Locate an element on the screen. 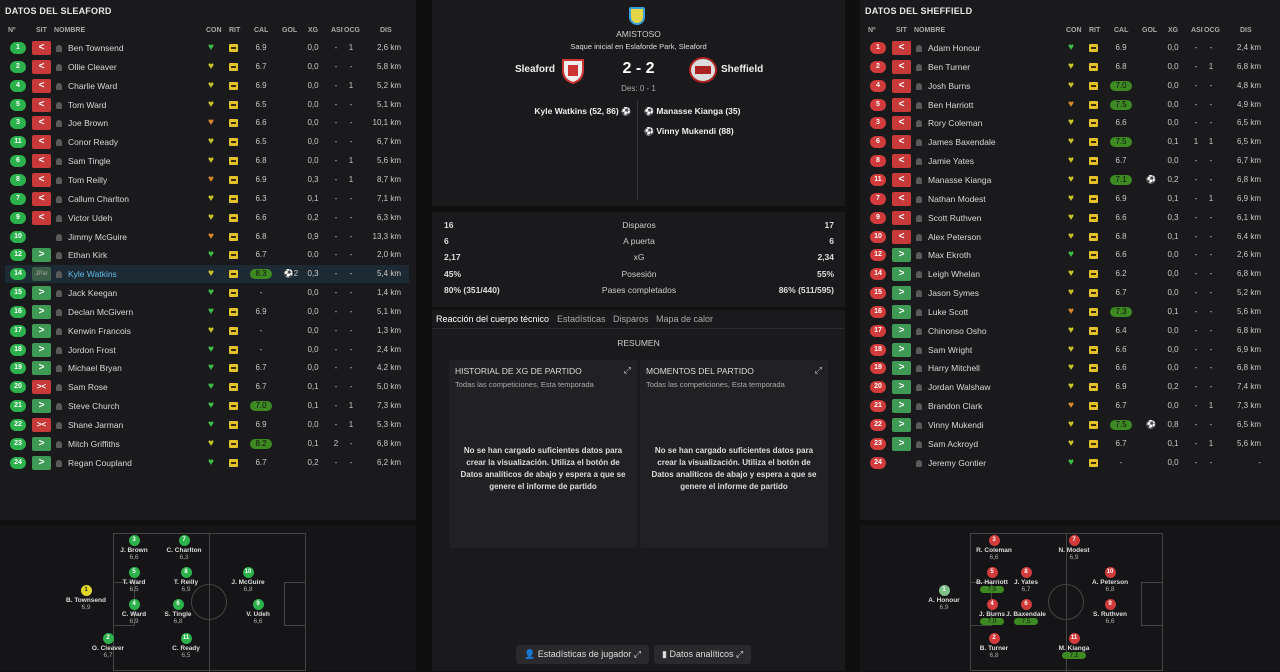 This screenshot has width=1280, height=672. column-header-no: Nº is located at coordinates (872, 30).